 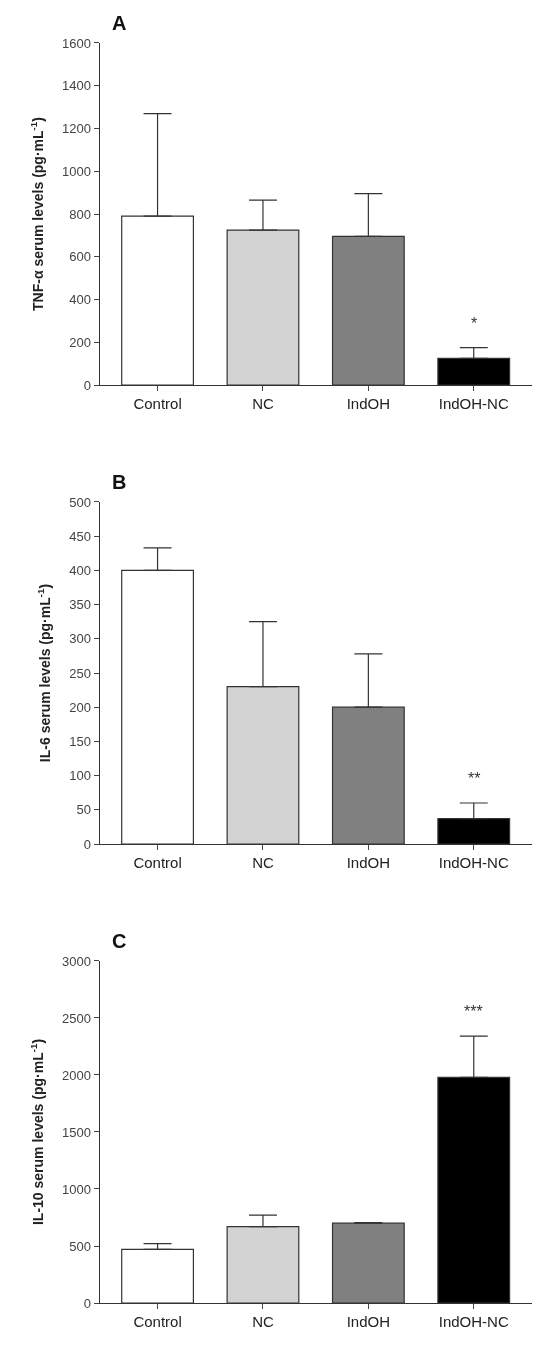 What do you see at coordinates (80, 776) in the screenshot?
I see `y-tick-label: 100` at bounding box center [80, 776].